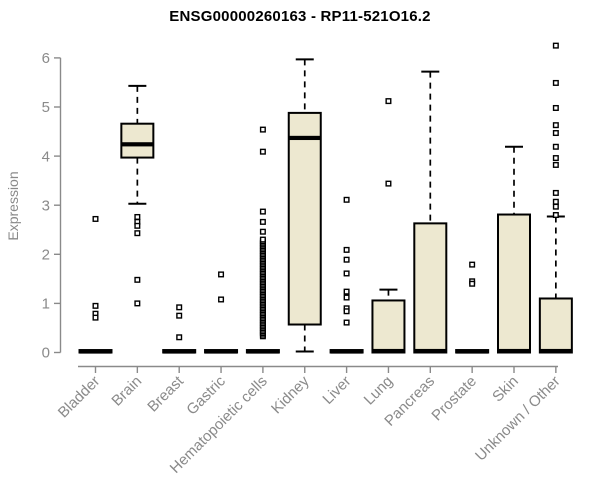  What do you see at coordinates (179, 329) in the screenshot?
I see `boxplot-breast` at bounding box center [179, 329].